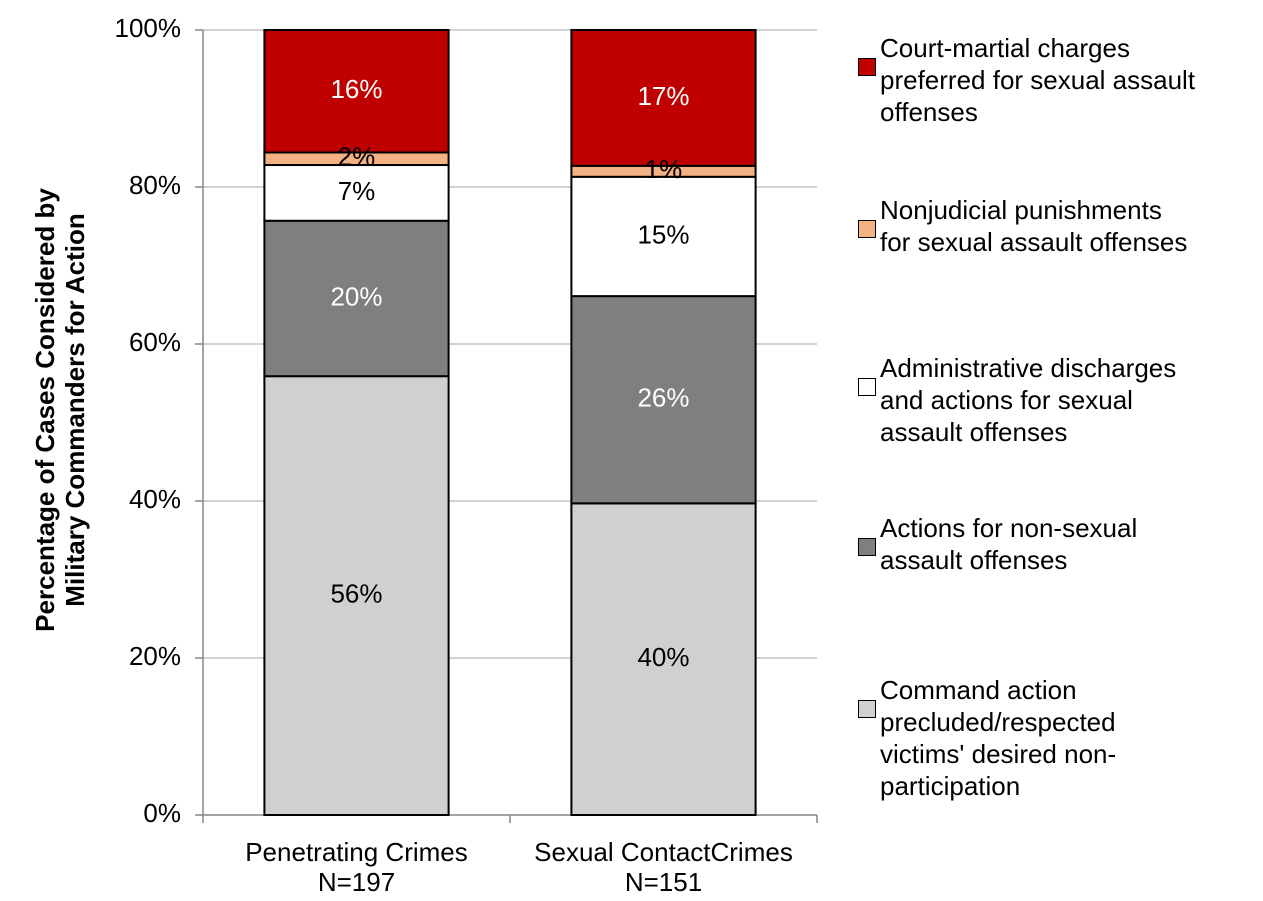 The width and height of the screenshot is (1263, 901). I want to click on data-label: 2%, so click(357, 157).